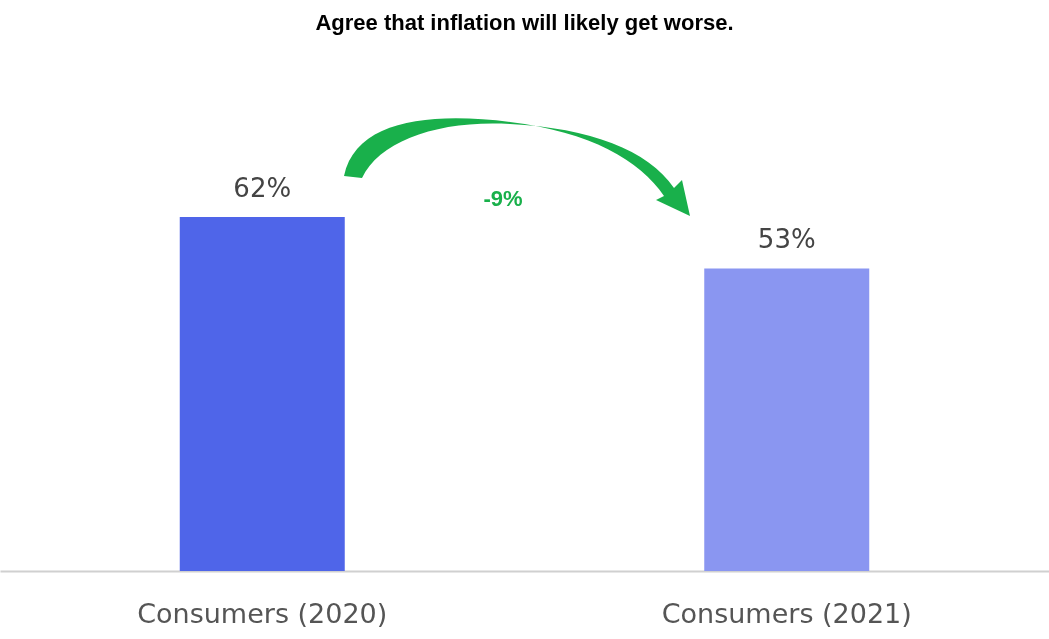  I want to click on text: -9%, so click(503, 198).